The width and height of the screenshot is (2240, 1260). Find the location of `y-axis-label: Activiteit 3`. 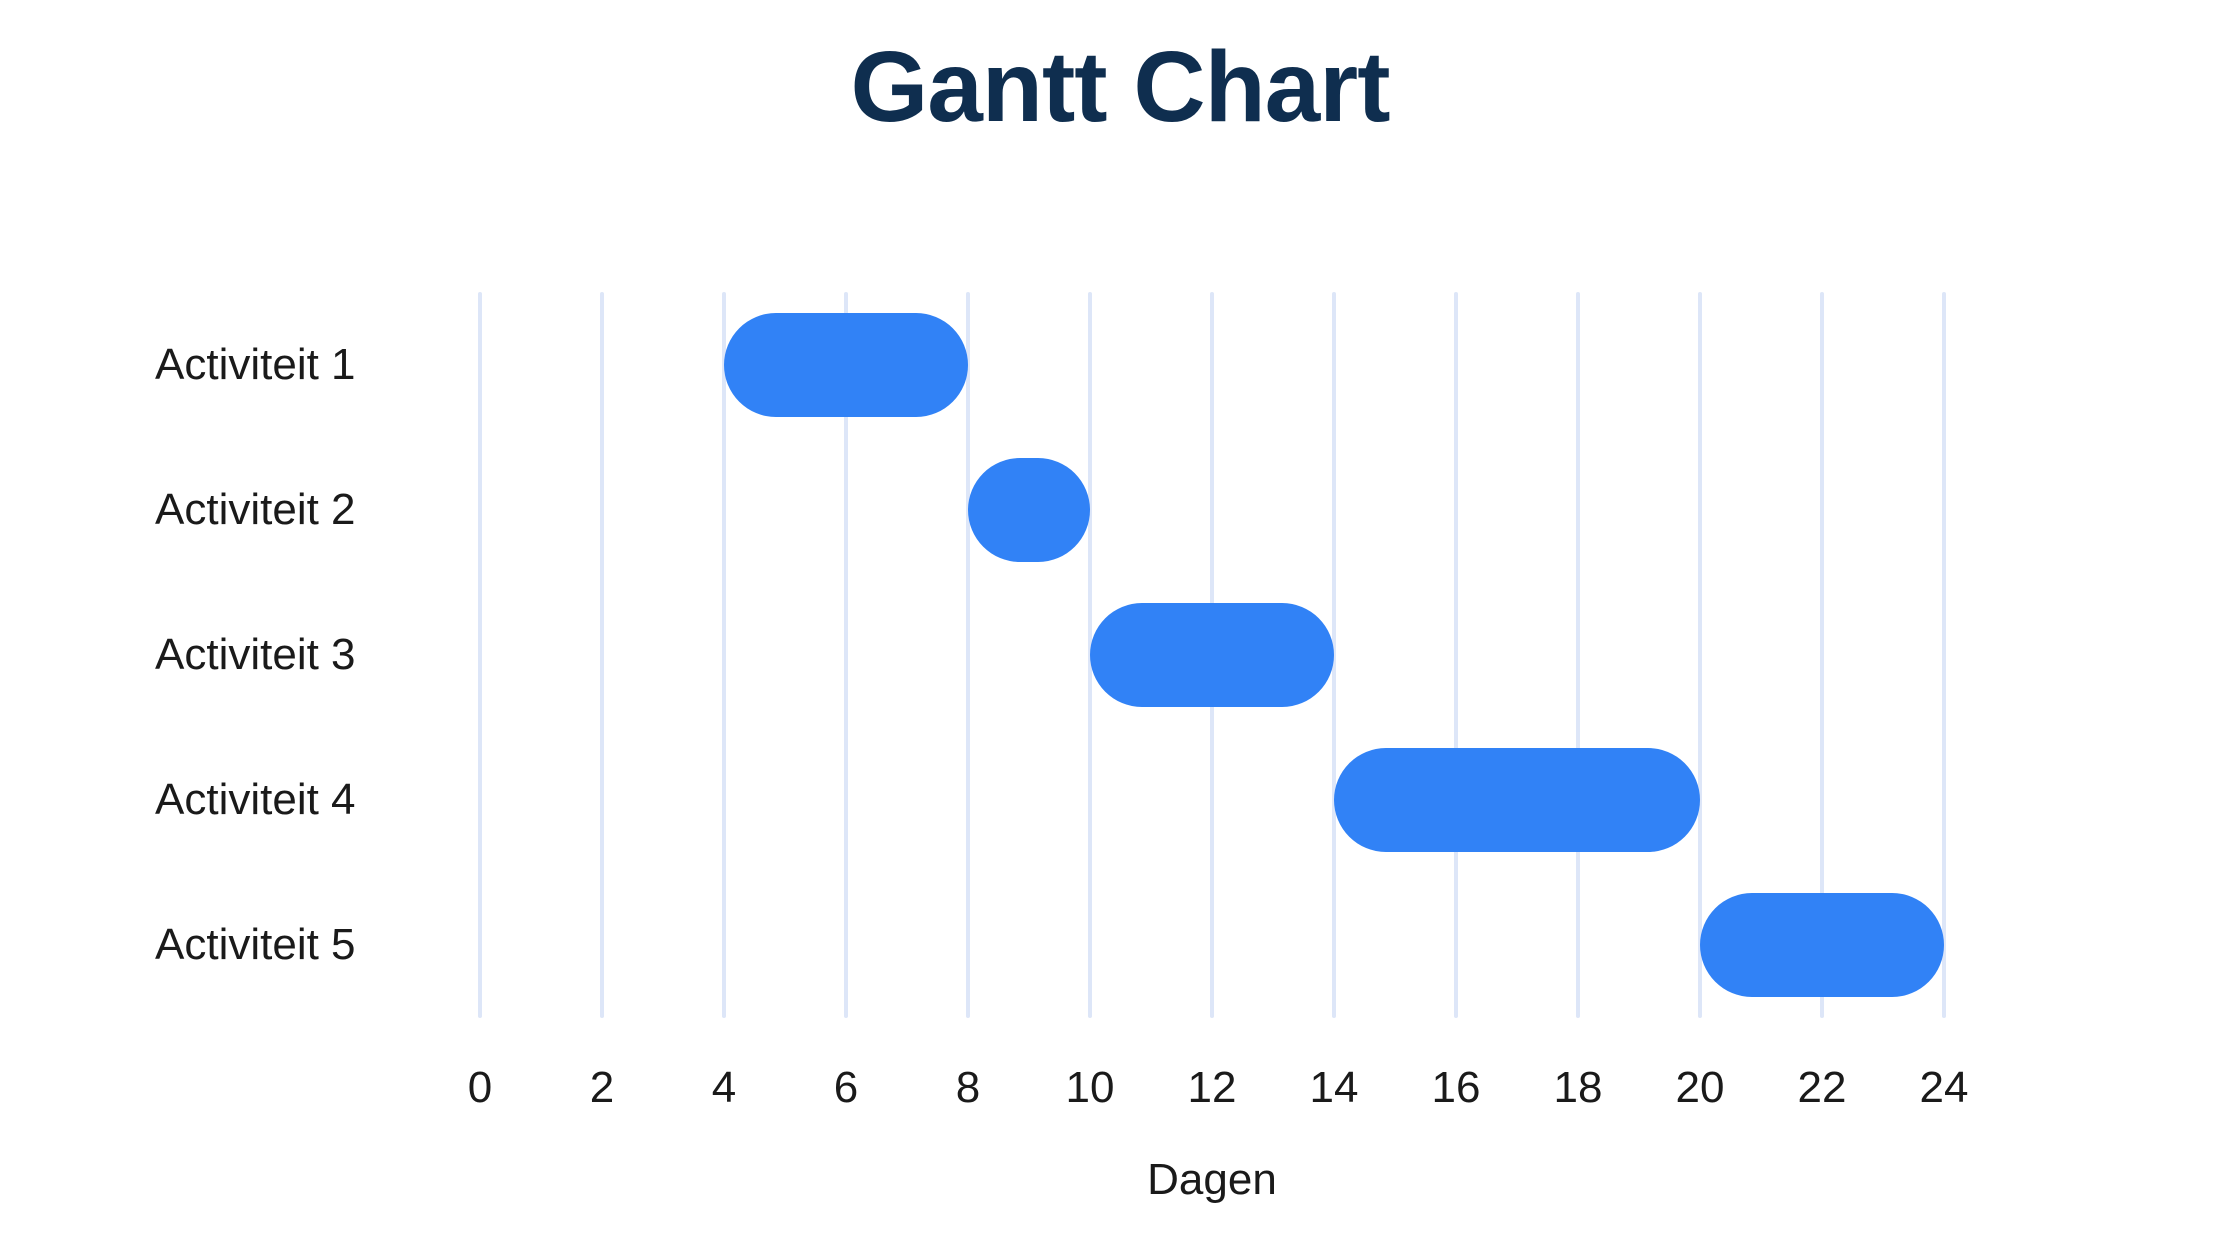

y-axis-label: Activiteit 3 is located at coordinates (255, 654).